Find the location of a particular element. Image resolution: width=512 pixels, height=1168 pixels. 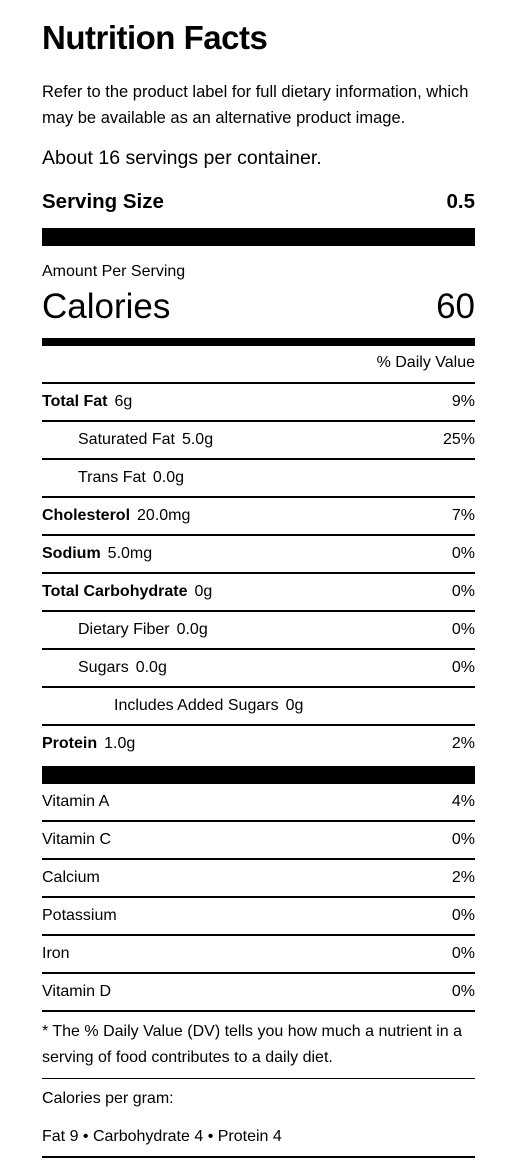

vitamin-row-vitamin-a: Vitamin A 4% is located at coordinates (258, 803).